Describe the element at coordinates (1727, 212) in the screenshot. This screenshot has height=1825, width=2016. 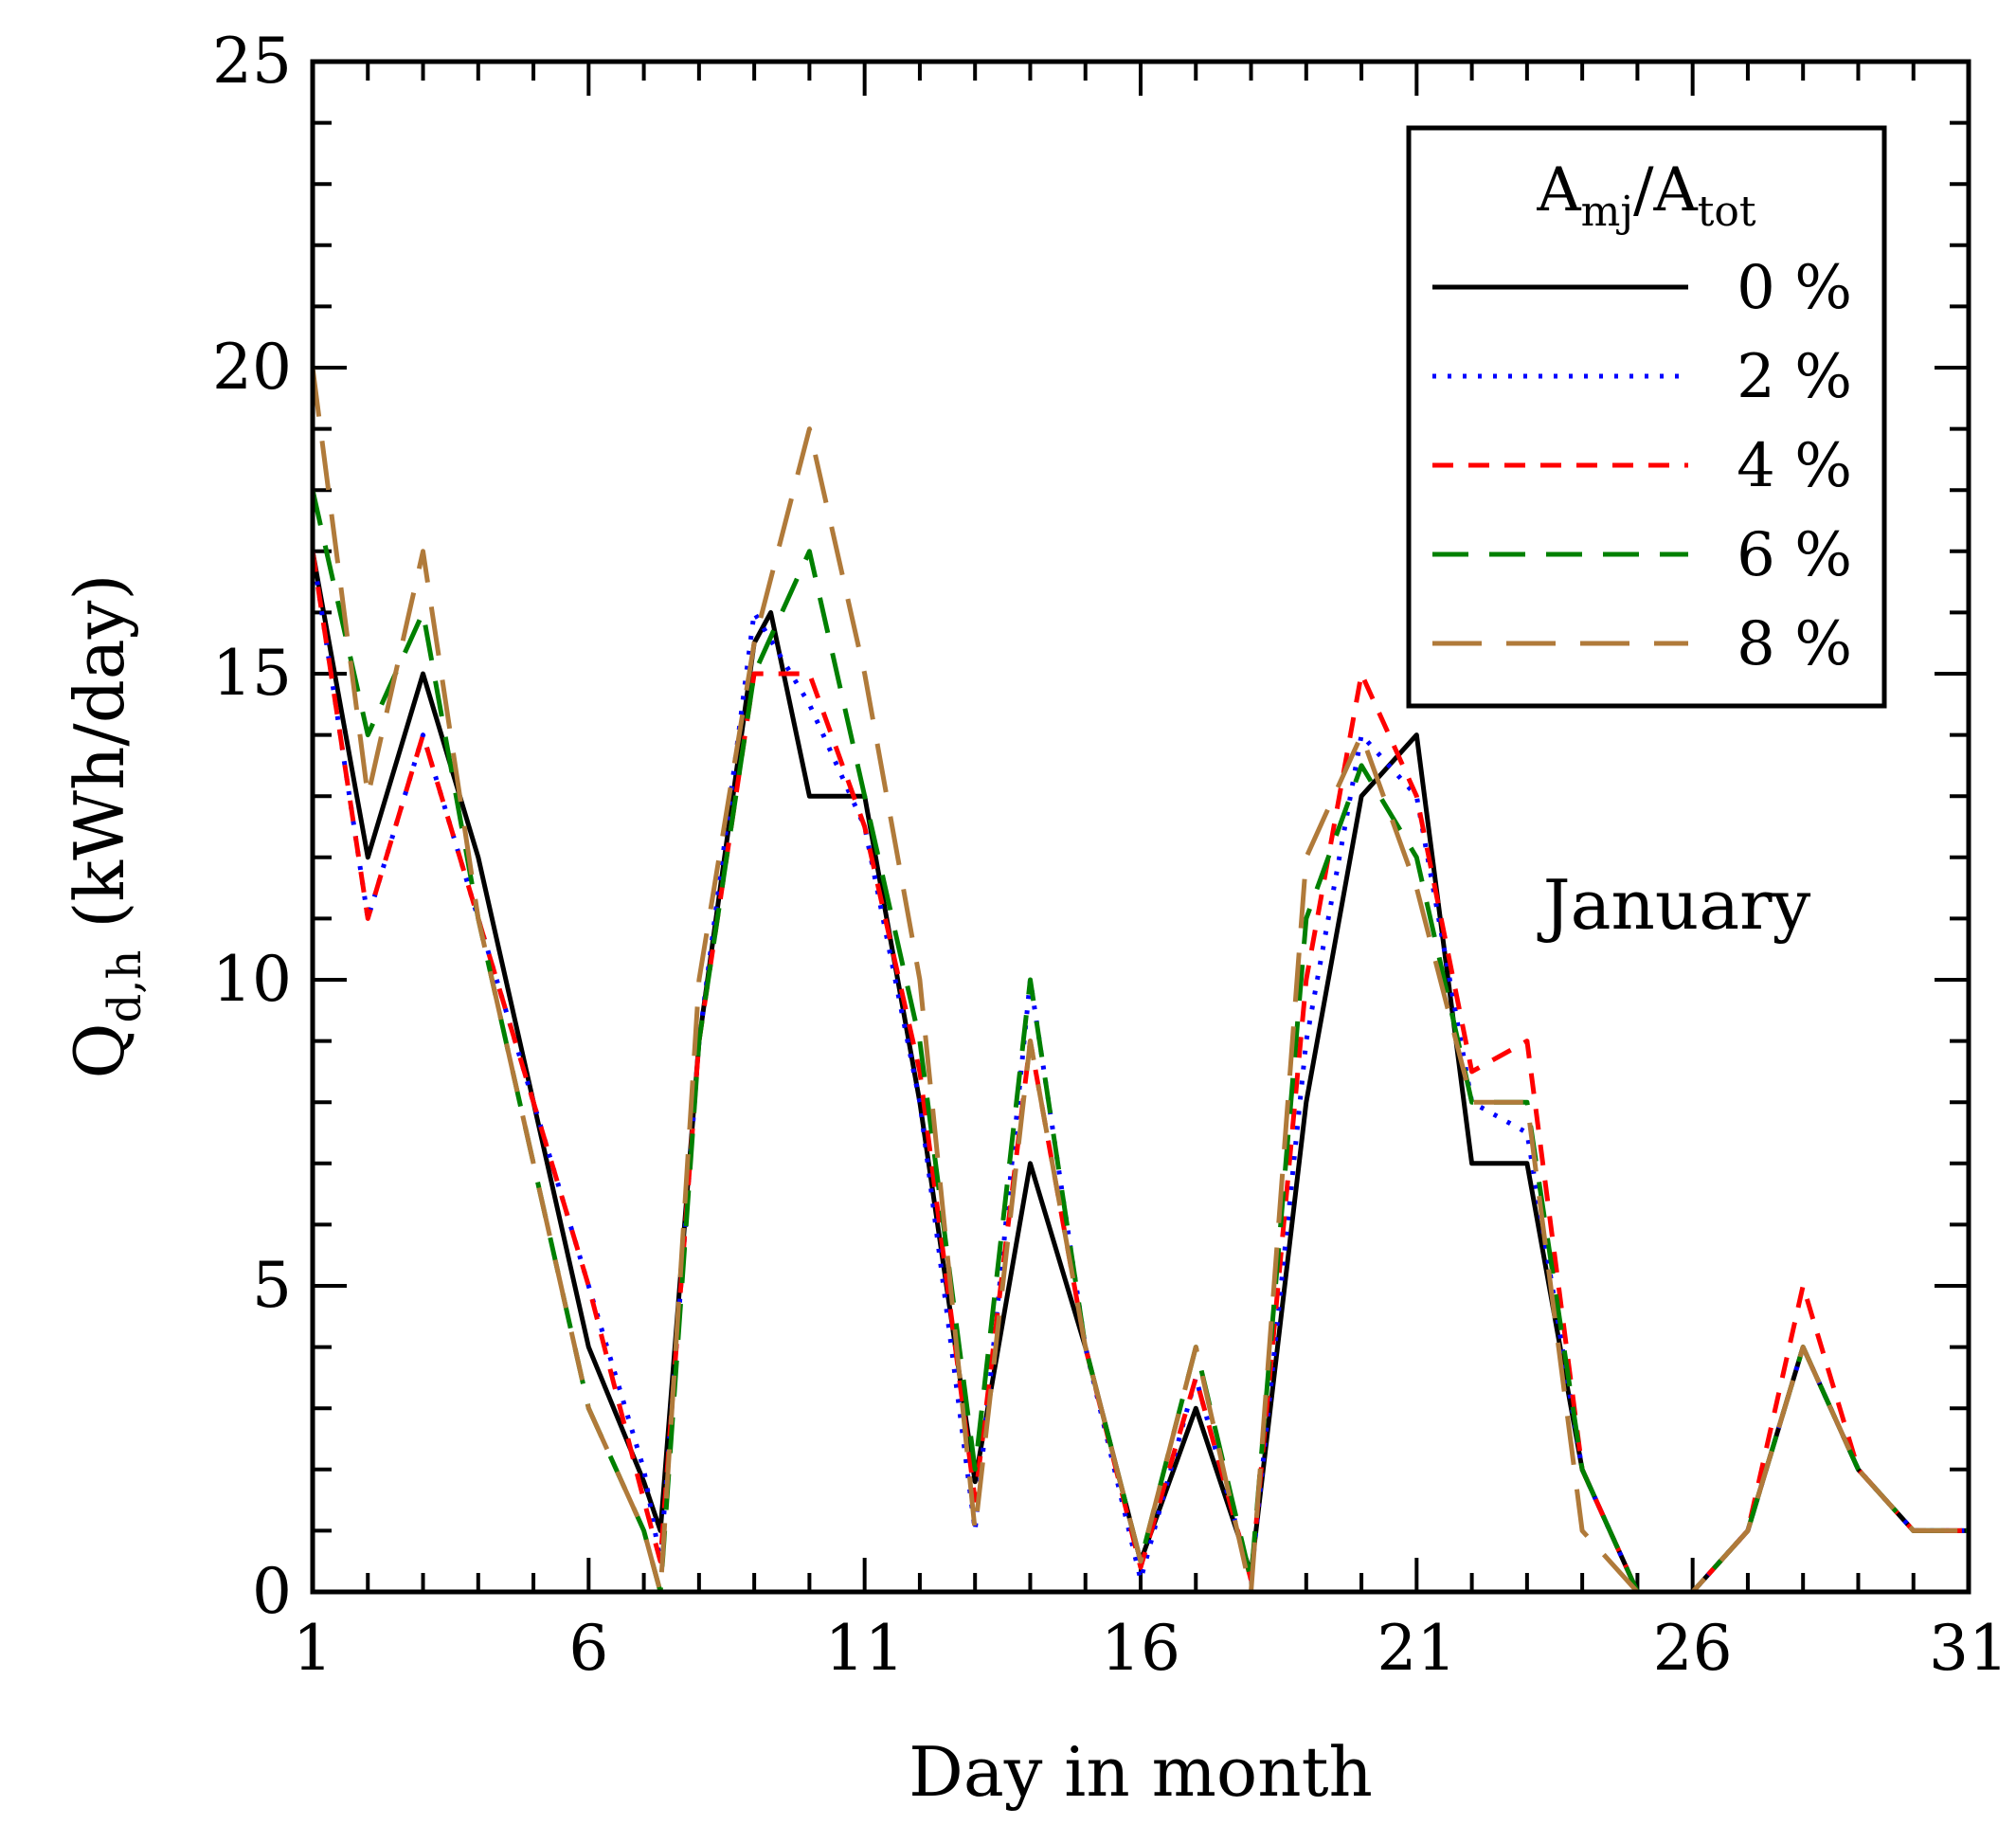
I see `legend-title-sub2: tot` at that location.